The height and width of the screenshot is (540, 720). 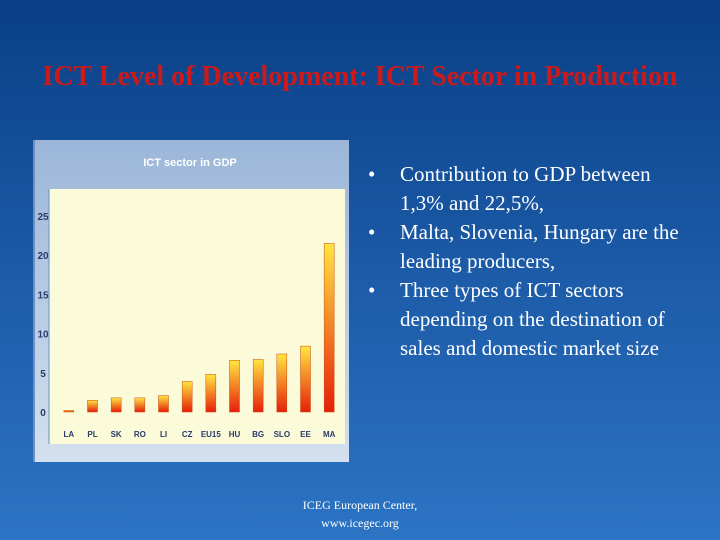 What do you see at coordinates (68, 434) in the screenshot?
I see `x-tick-label: LA` at bounding box center [68, 434].